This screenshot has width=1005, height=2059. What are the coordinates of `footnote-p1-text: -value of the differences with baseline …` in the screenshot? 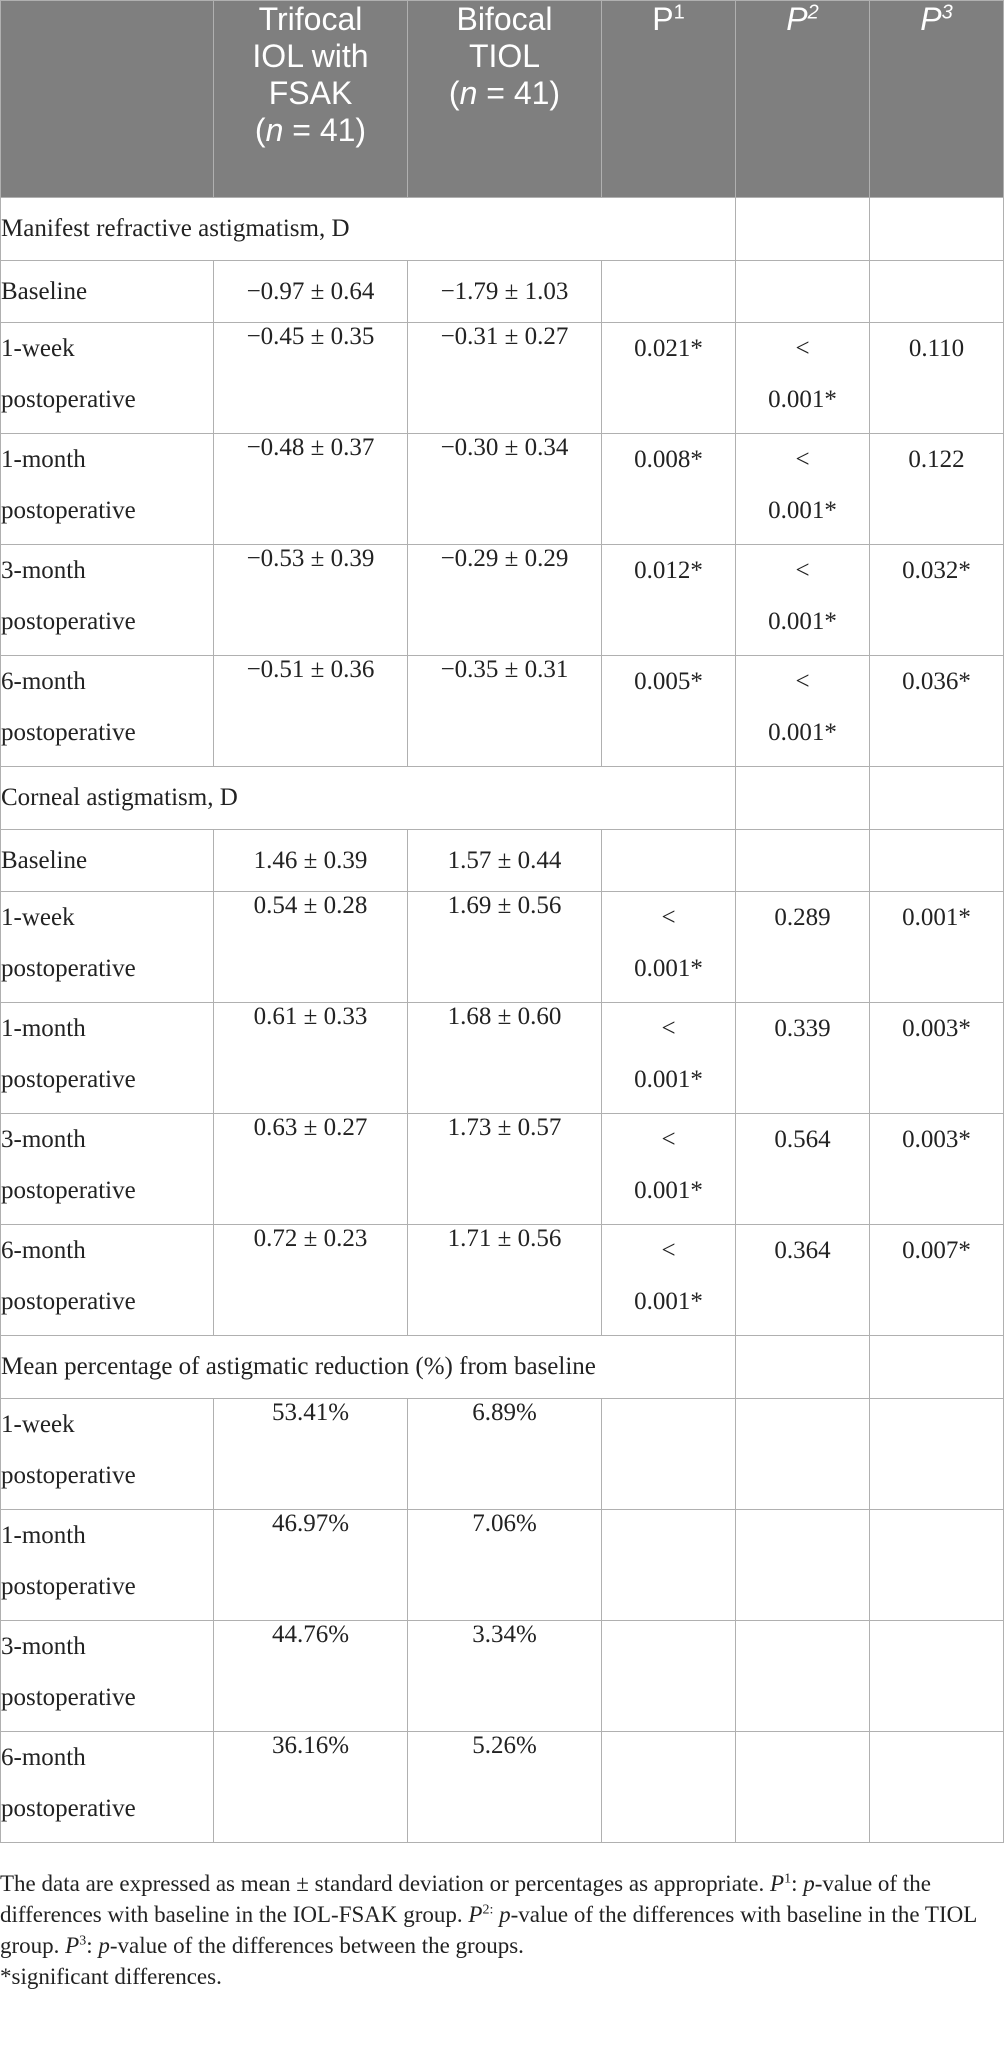 It's located at (465, 1899).